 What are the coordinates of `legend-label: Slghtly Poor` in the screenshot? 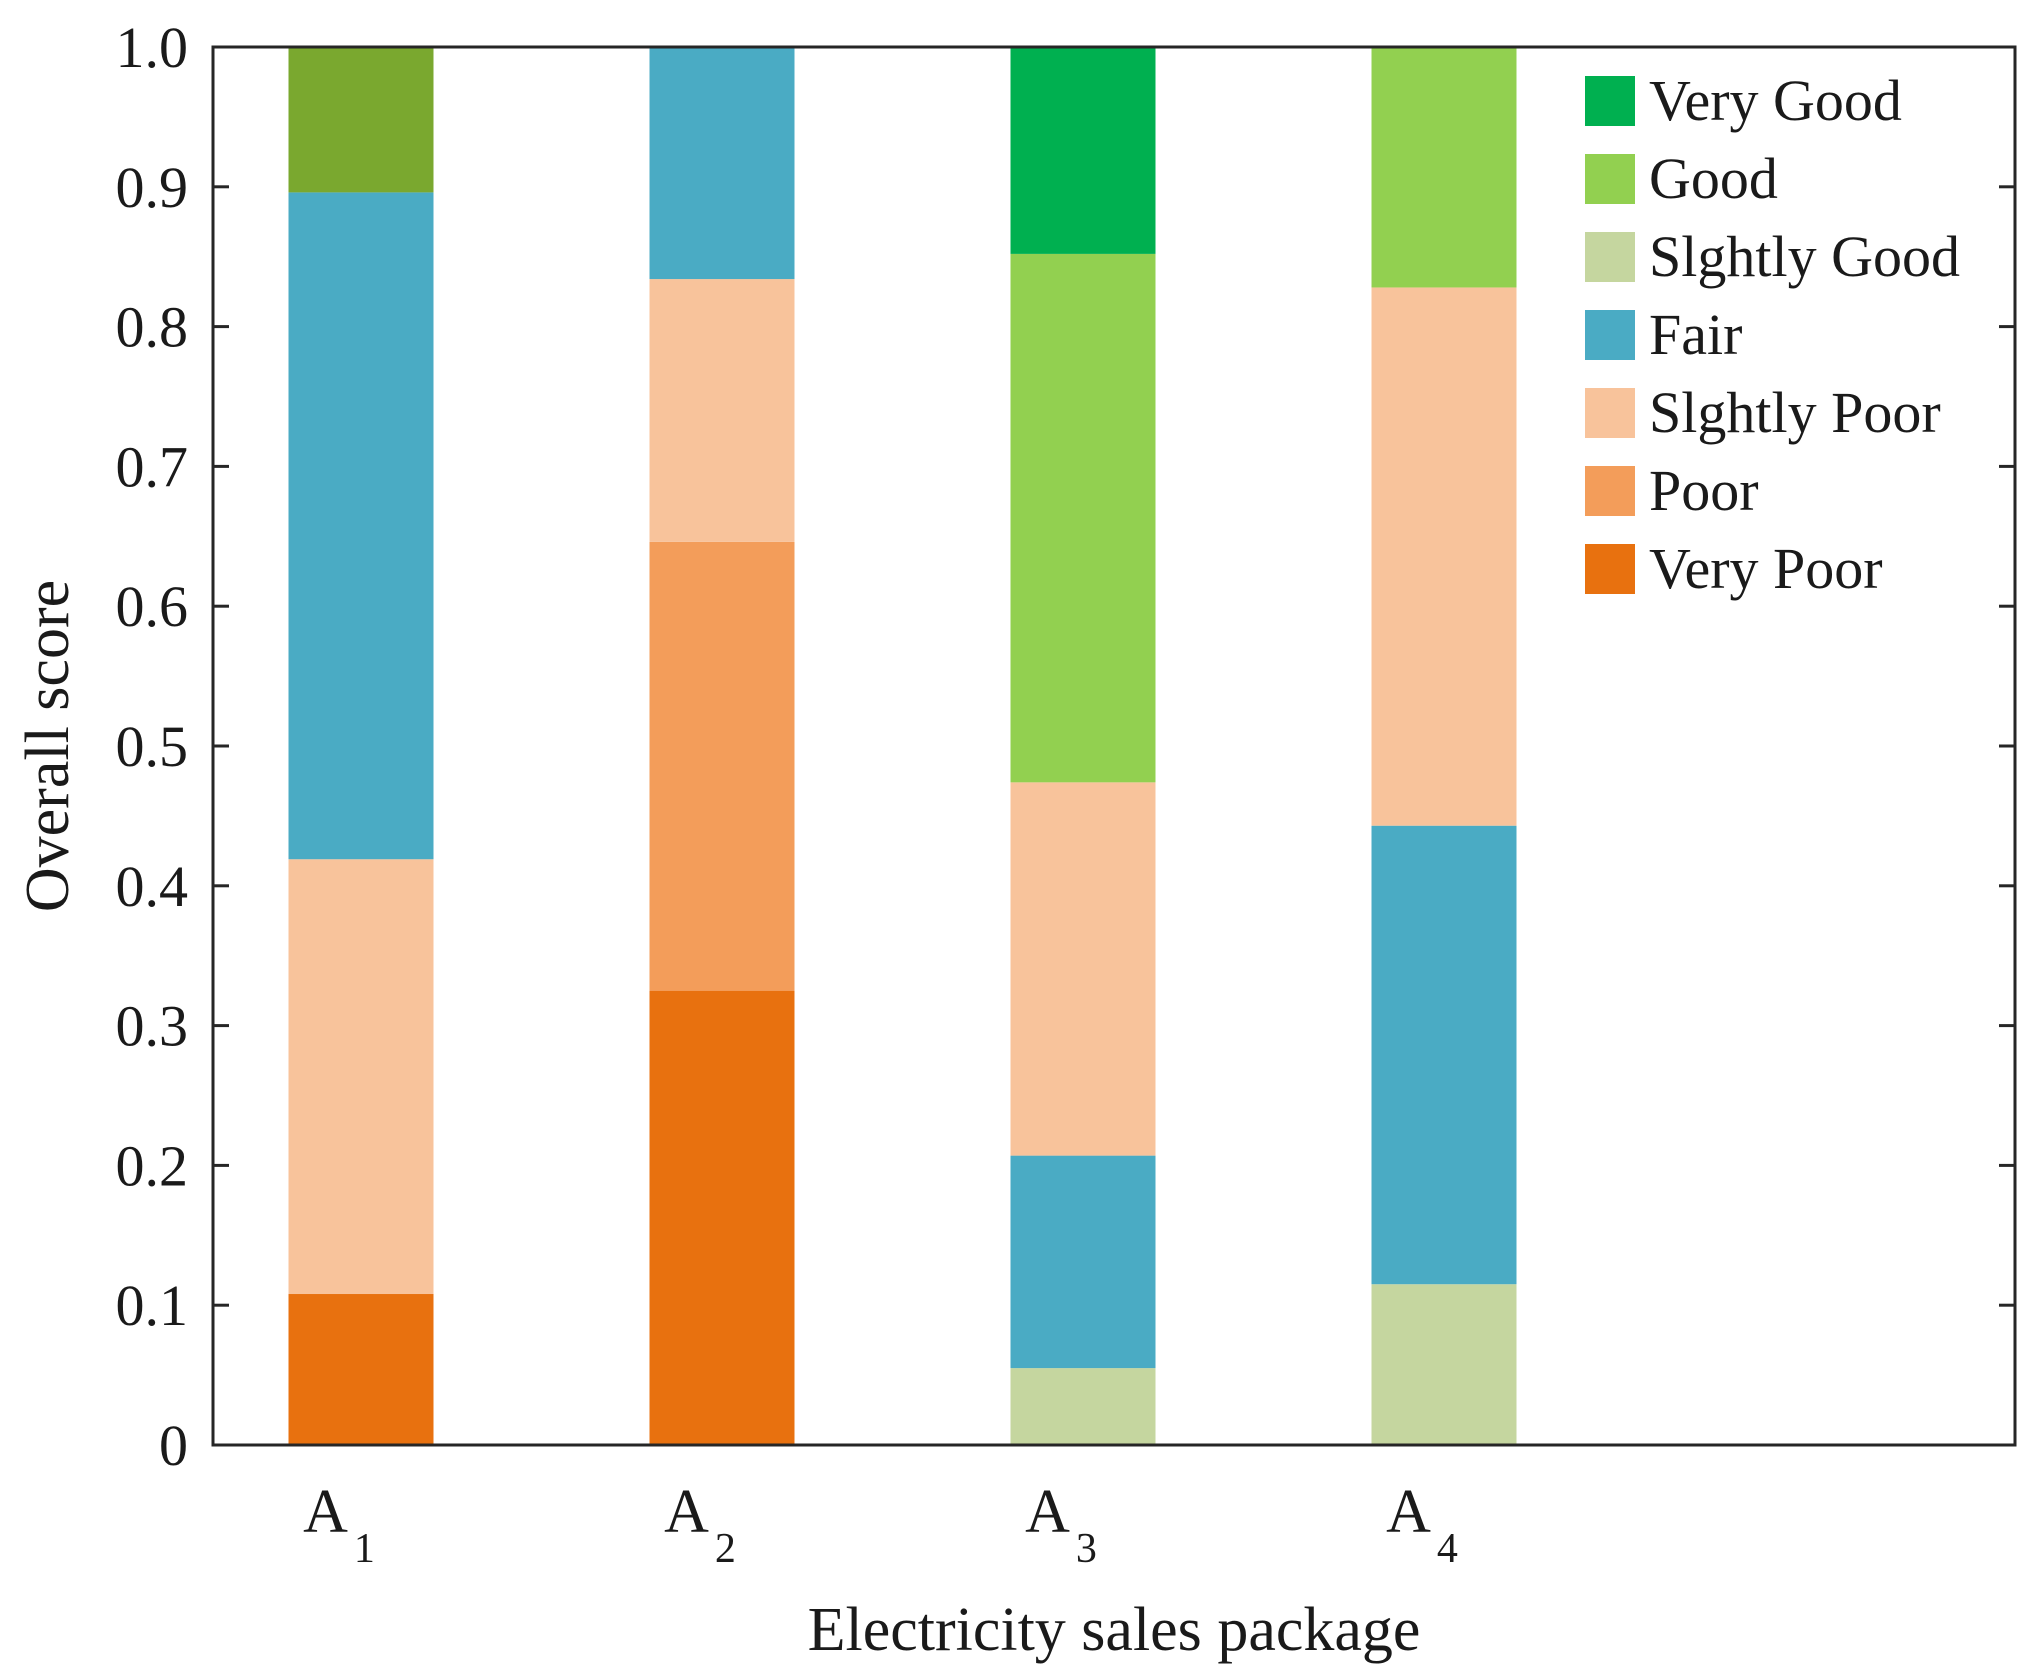 It's located at (1795, 412).